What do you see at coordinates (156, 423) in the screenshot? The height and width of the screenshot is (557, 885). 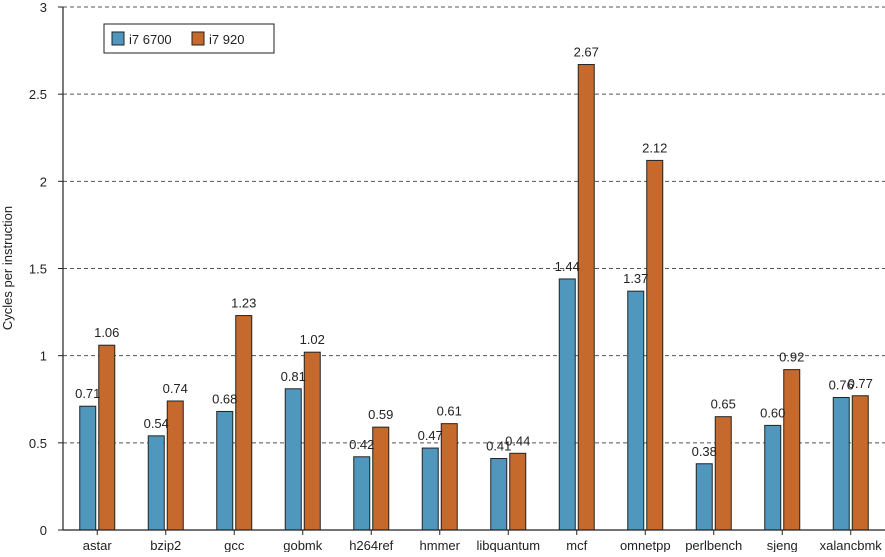 I see `data-label: 0.54` at bounding box center [156, 423].